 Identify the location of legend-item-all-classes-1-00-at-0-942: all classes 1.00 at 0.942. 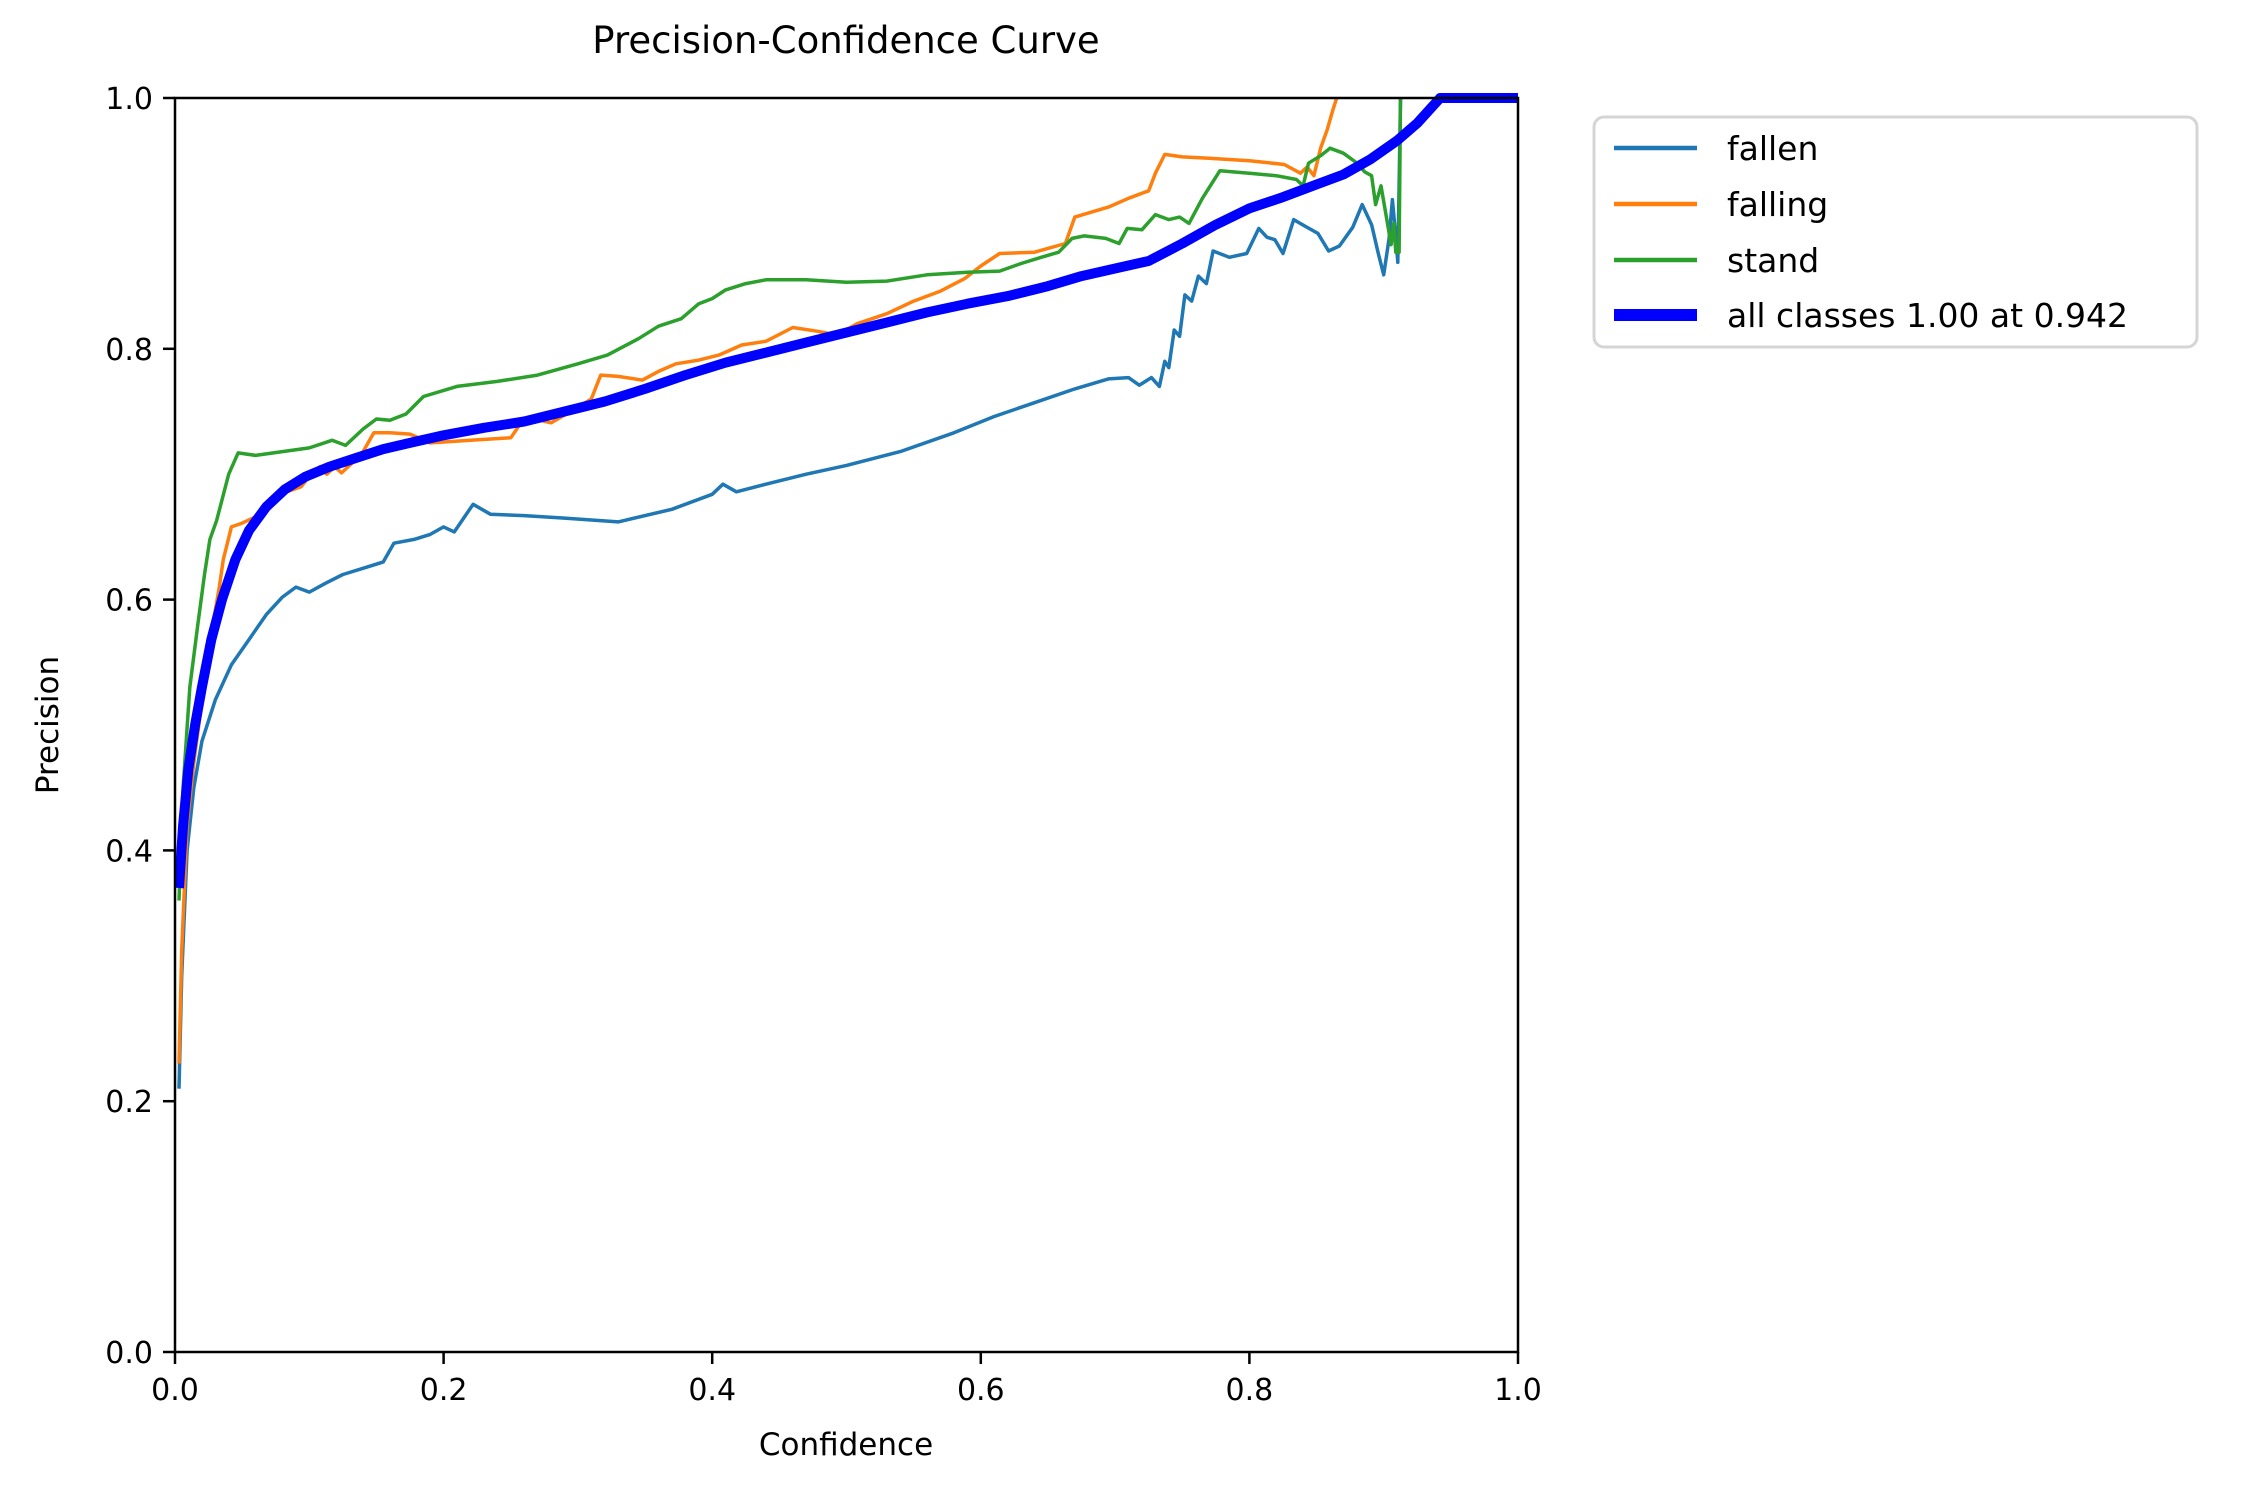
(1871, 315).